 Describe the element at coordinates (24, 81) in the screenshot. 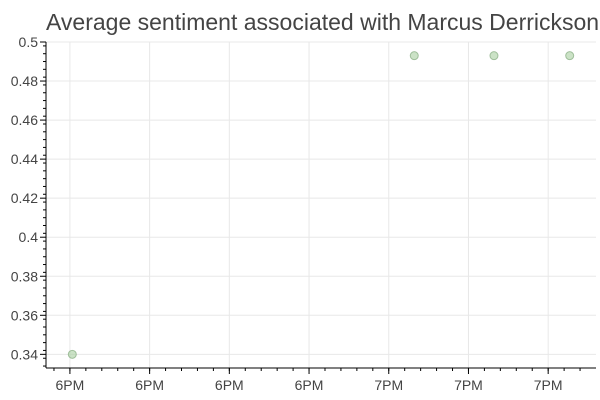

I see `y-tick-label: 0.48` at that location.